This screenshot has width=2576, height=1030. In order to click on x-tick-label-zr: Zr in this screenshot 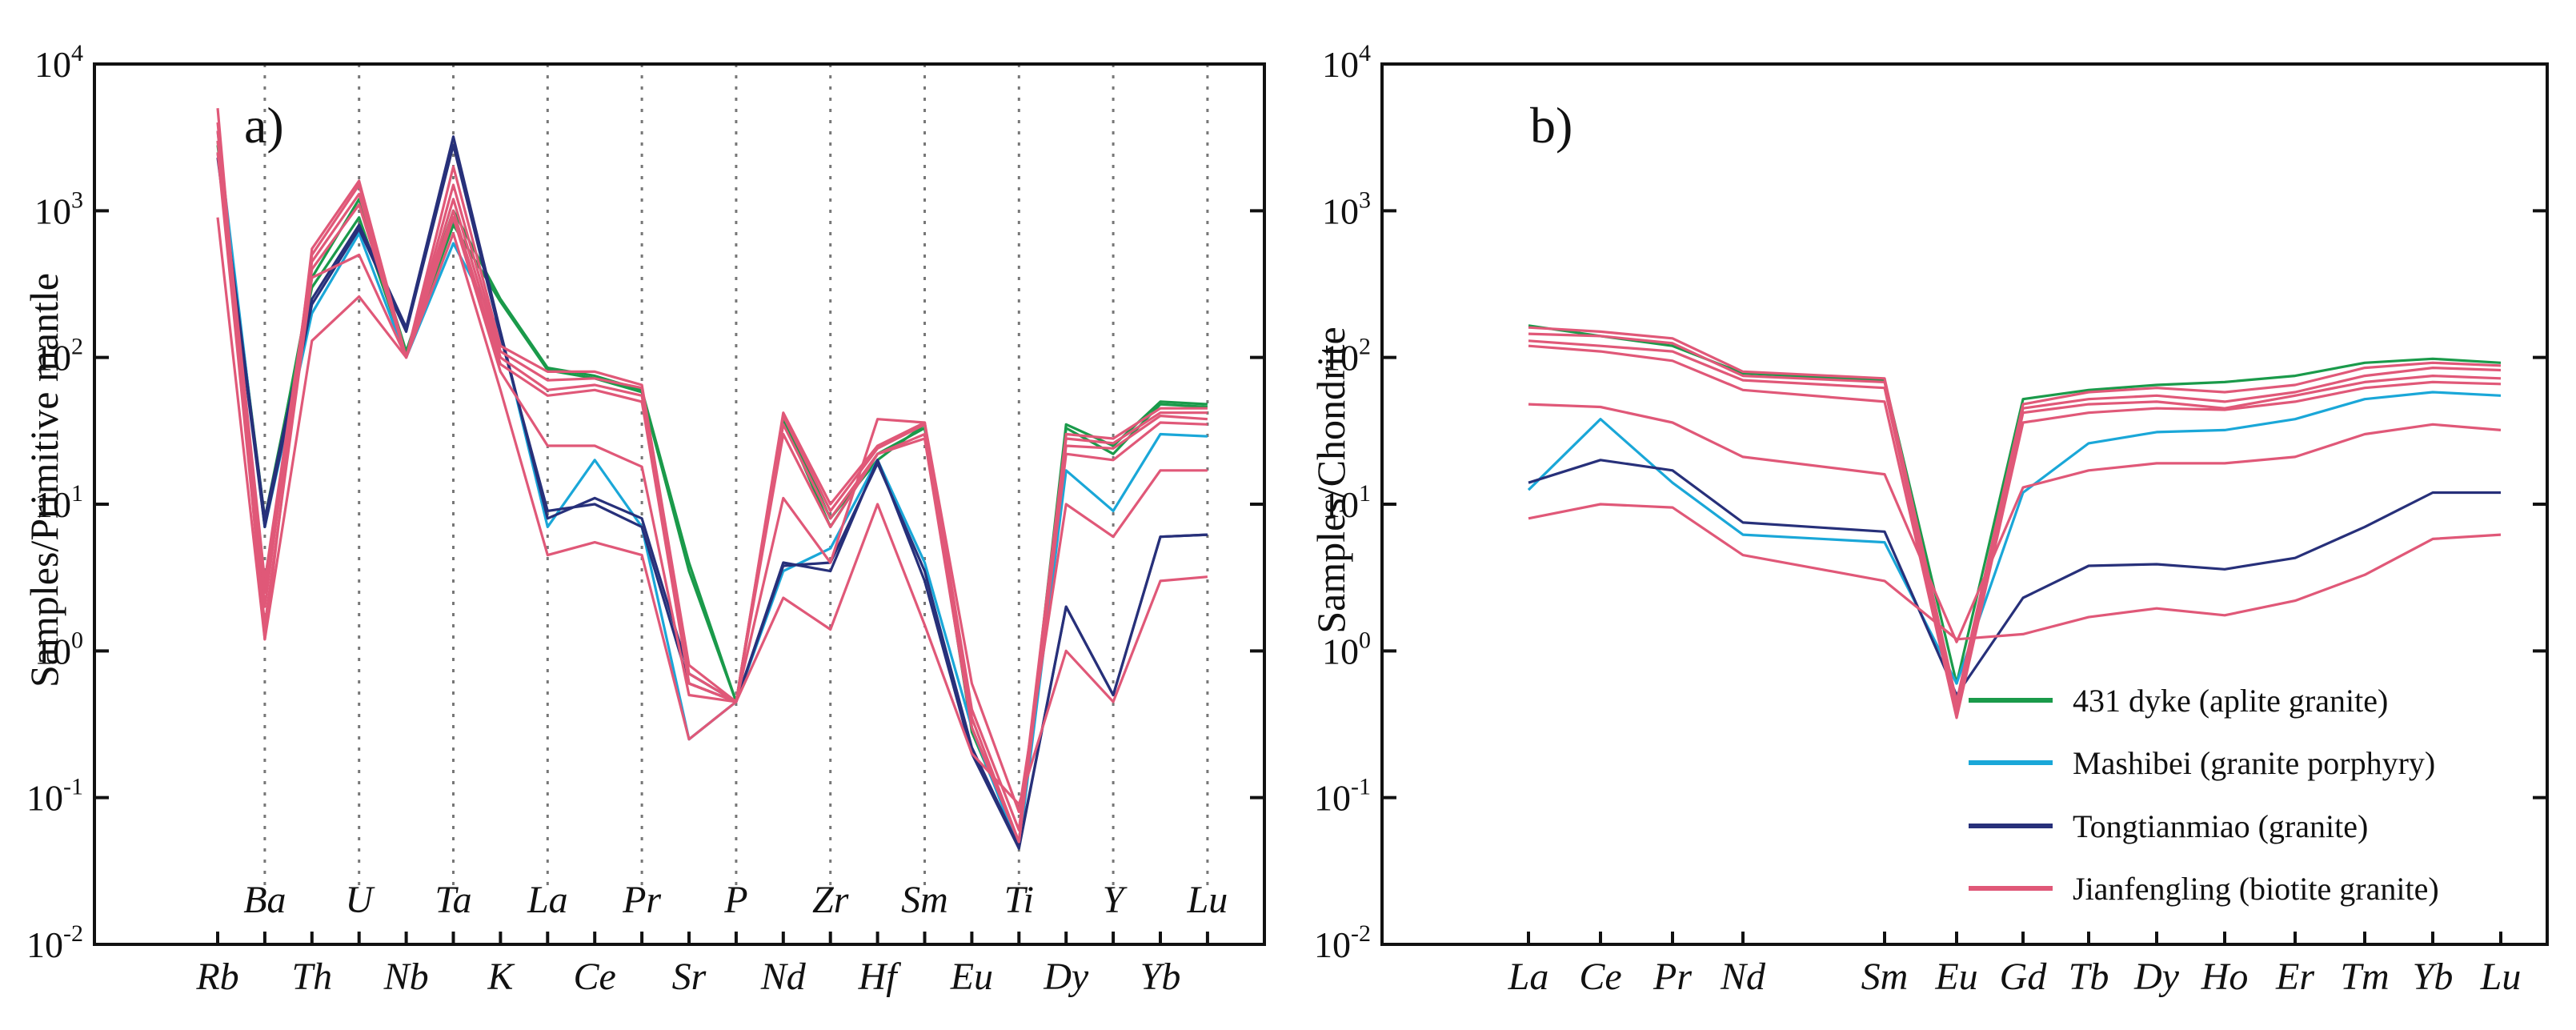, I will do `click(830, 900)`.